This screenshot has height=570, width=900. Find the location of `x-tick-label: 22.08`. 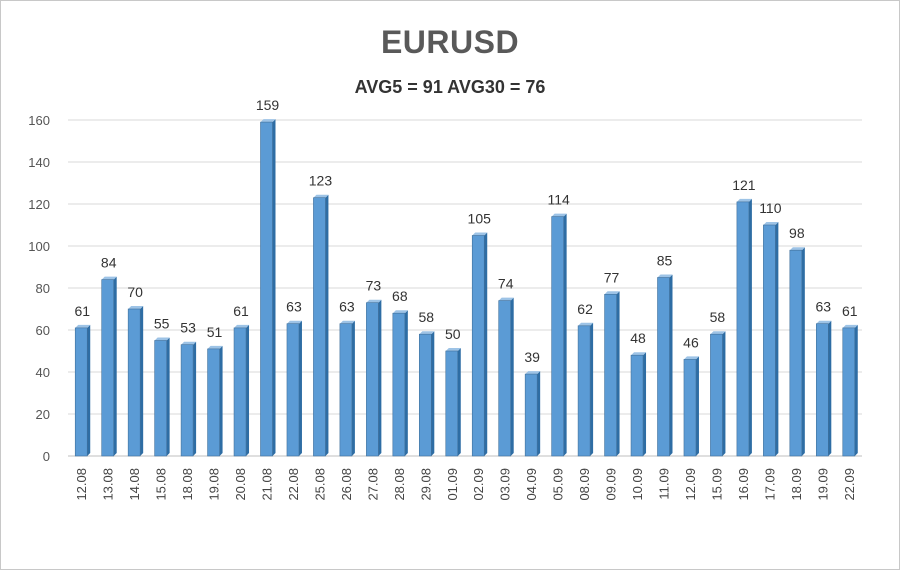

x-tick-label: 22.08 is located at coordinates (293, 484).